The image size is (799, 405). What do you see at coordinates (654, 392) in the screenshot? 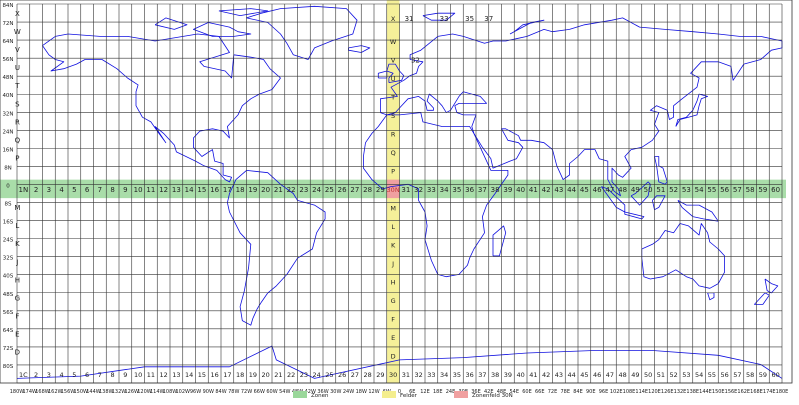
I see `longitude-label: 120E` at bounding box center [654, 392].